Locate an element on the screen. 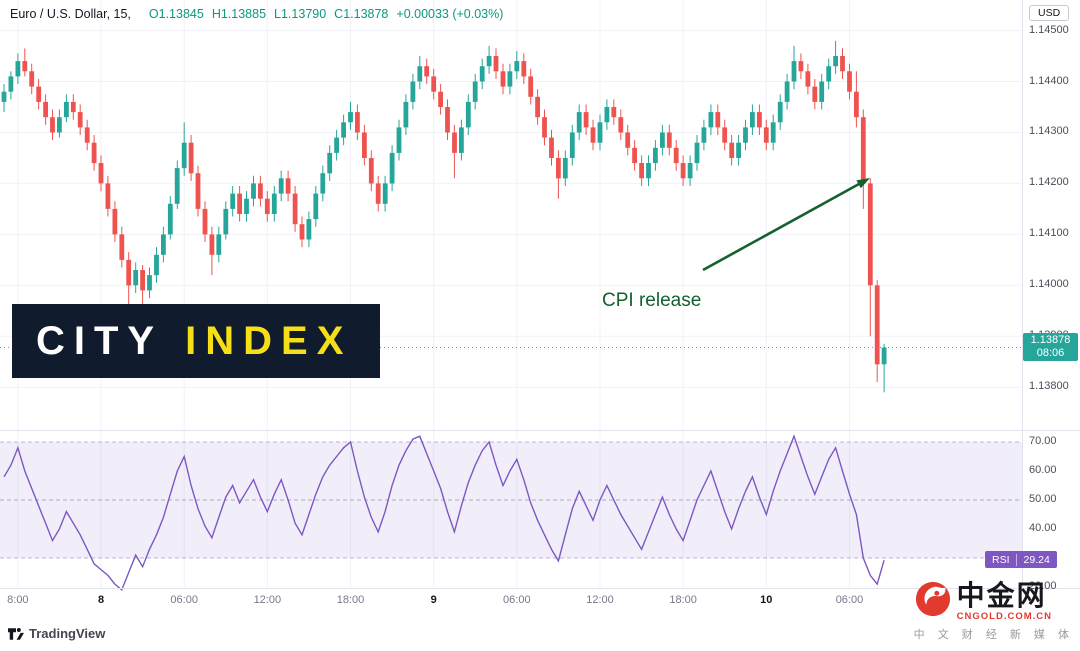 Image resolution: width=1080 pixels, height=651 pixels. last-price-badge: 1.13878 08:06 is located at coordinates (1050, 347).